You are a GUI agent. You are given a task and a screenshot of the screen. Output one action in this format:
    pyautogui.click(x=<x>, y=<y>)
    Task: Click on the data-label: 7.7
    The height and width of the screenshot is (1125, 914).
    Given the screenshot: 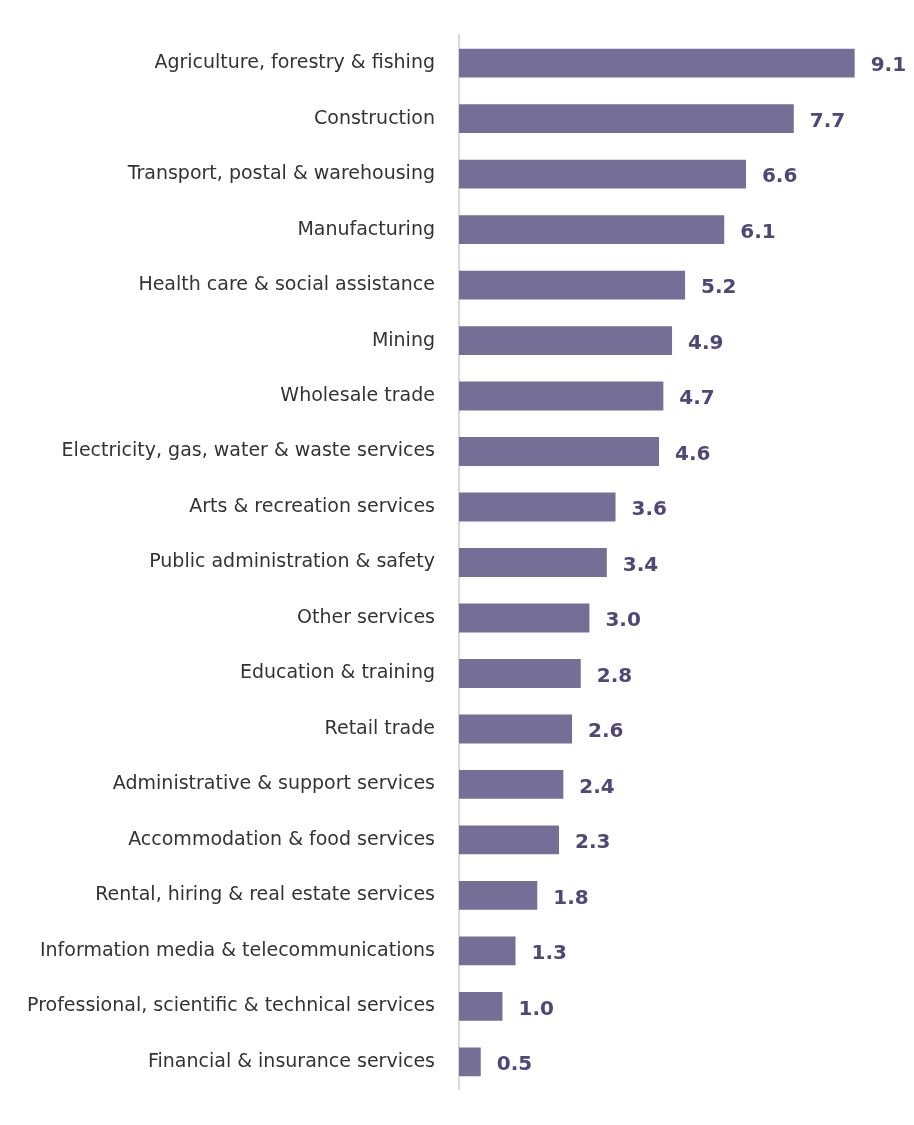 What is the action you would take?
    pyautogui.click(x=827, y=119)
    